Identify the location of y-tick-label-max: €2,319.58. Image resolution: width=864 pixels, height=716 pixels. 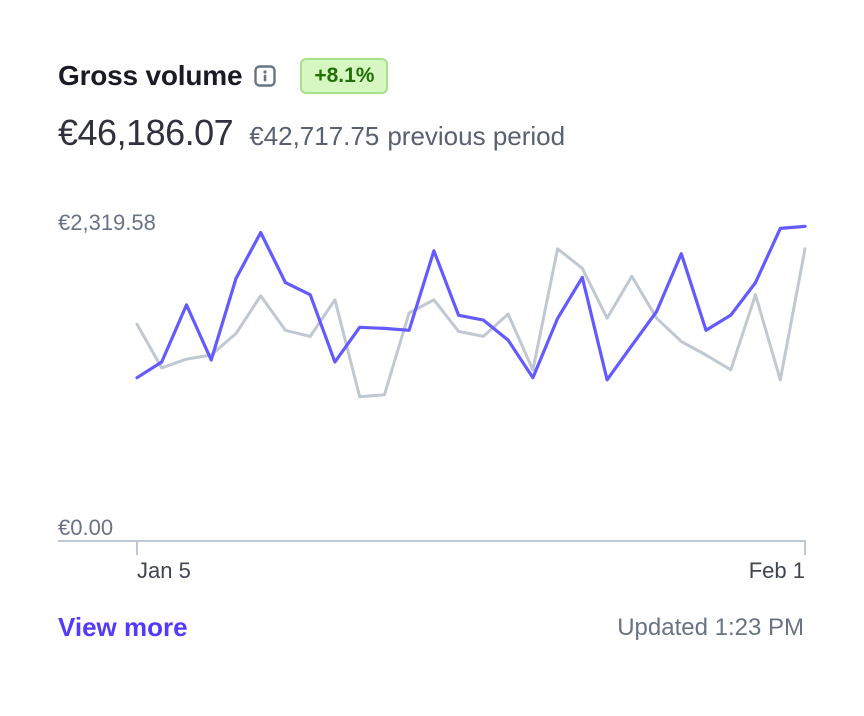
(107, 222).